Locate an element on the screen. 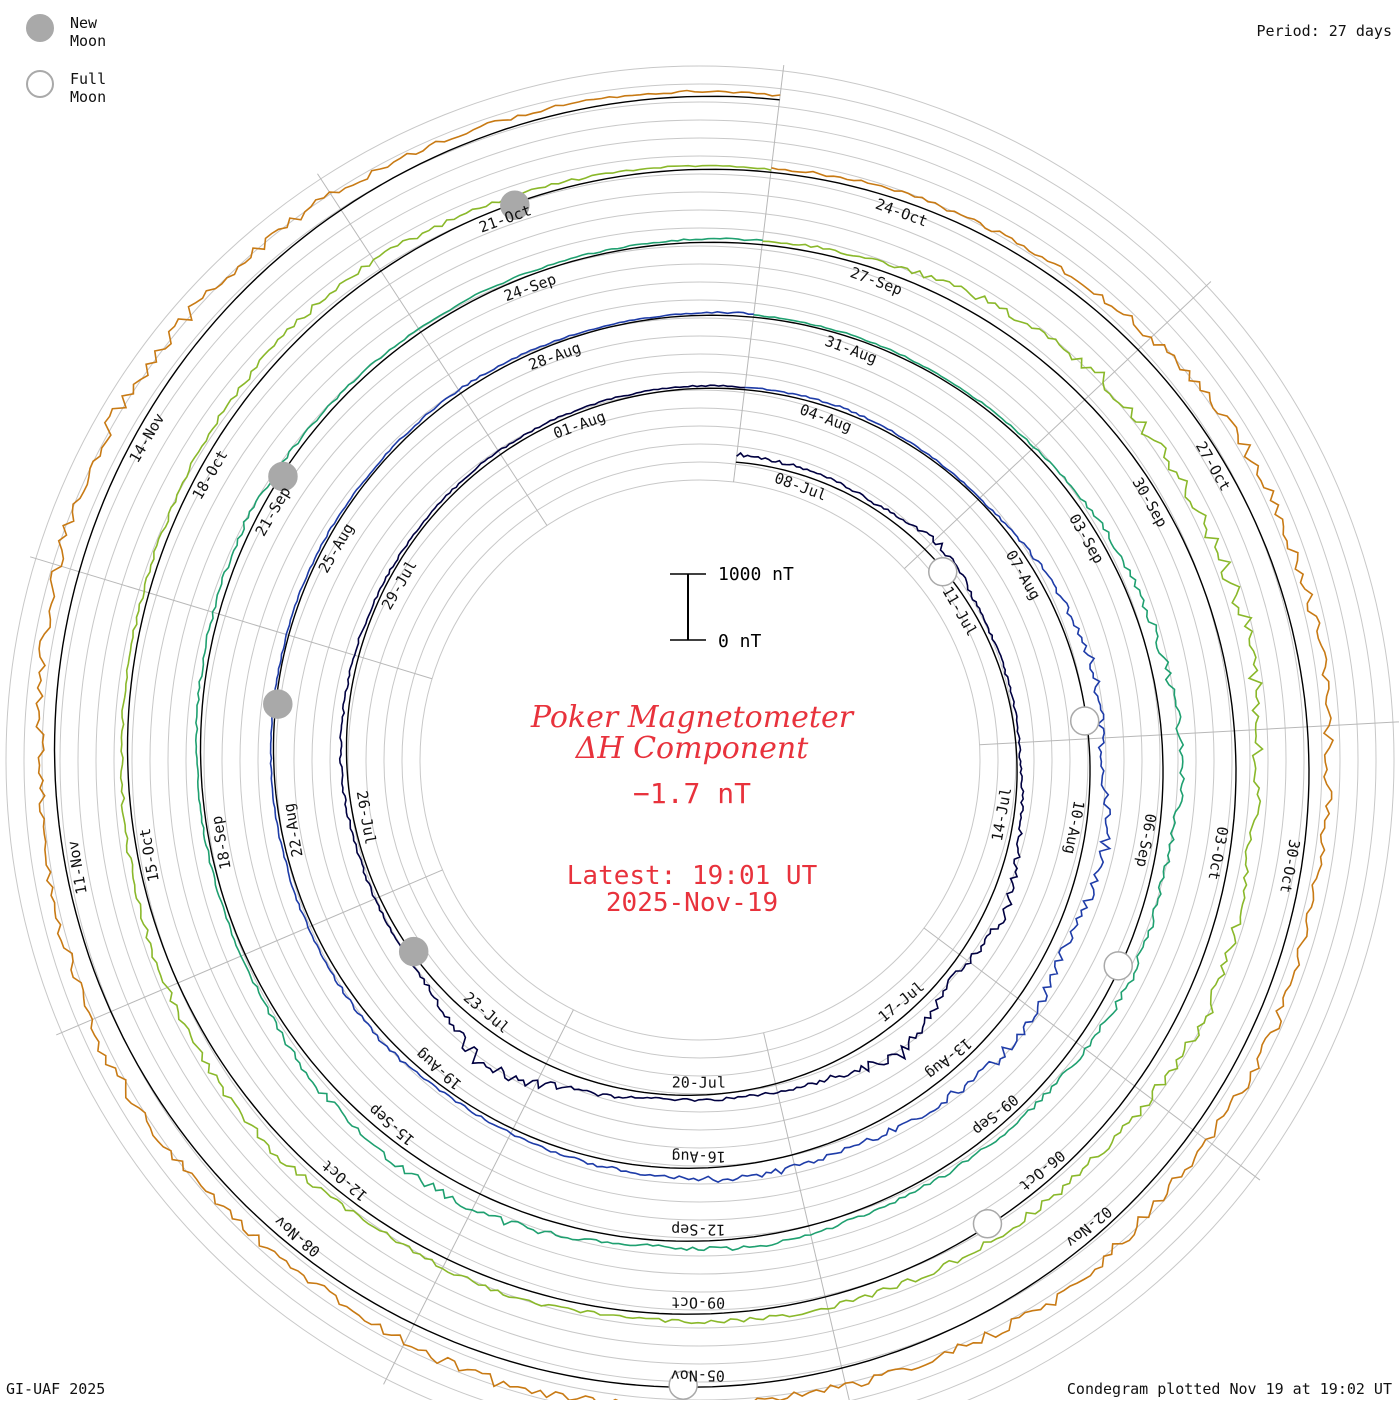 Image resolution: width=1400 pixels, height=1404 pixels. date-label: 18-Sep is located at coordinates (221, 842).